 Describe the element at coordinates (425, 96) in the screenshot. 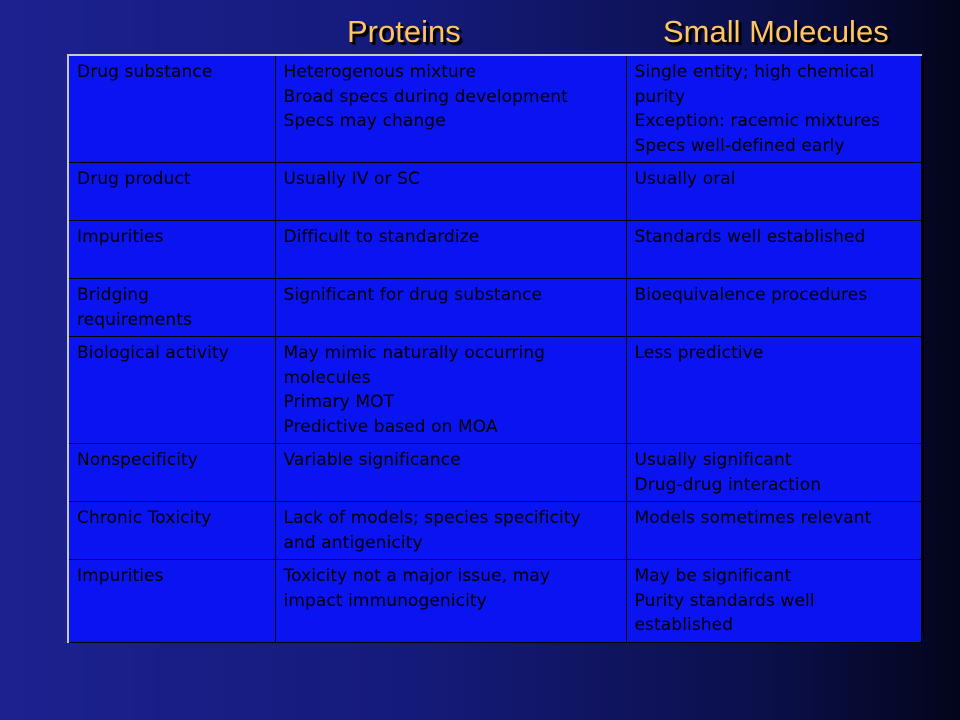

I see `proteins-text: Broad specs during development` at that location.